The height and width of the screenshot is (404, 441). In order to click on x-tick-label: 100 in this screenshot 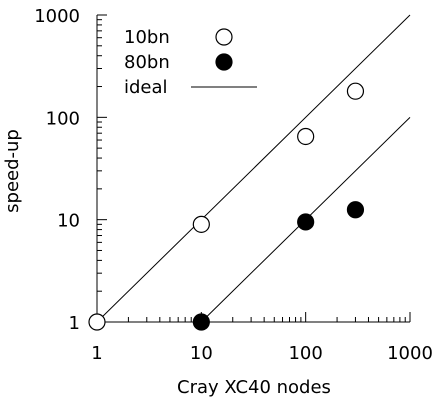, I will do `click(305, 353)`.